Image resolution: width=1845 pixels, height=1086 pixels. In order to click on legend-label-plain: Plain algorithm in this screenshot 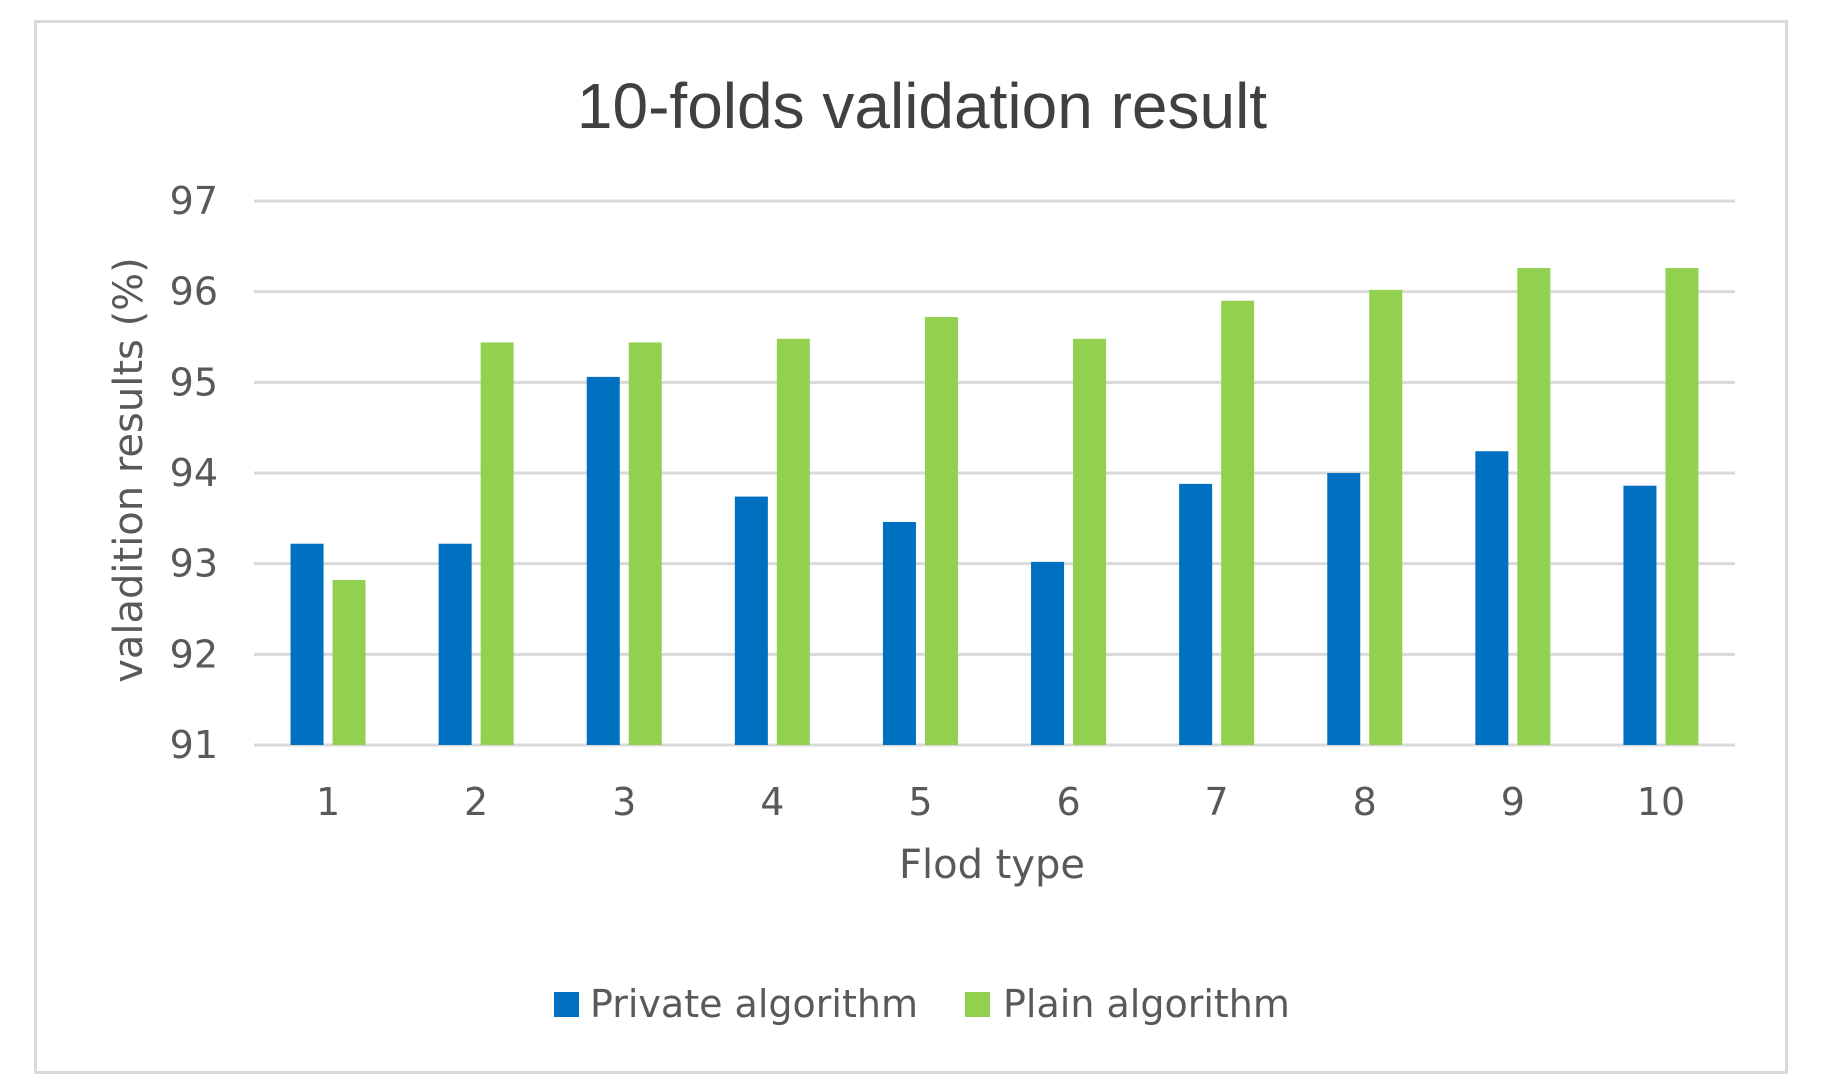, I will do `click(1146, 1004)`.